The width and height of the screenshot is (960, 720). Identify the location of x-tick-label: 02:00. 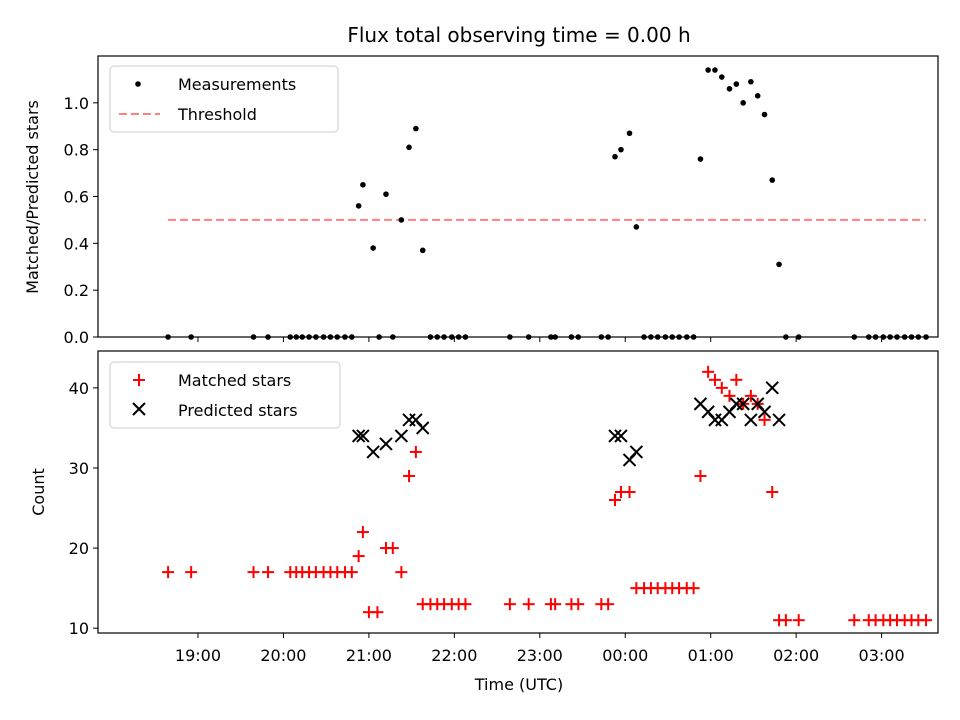
(796, 655).